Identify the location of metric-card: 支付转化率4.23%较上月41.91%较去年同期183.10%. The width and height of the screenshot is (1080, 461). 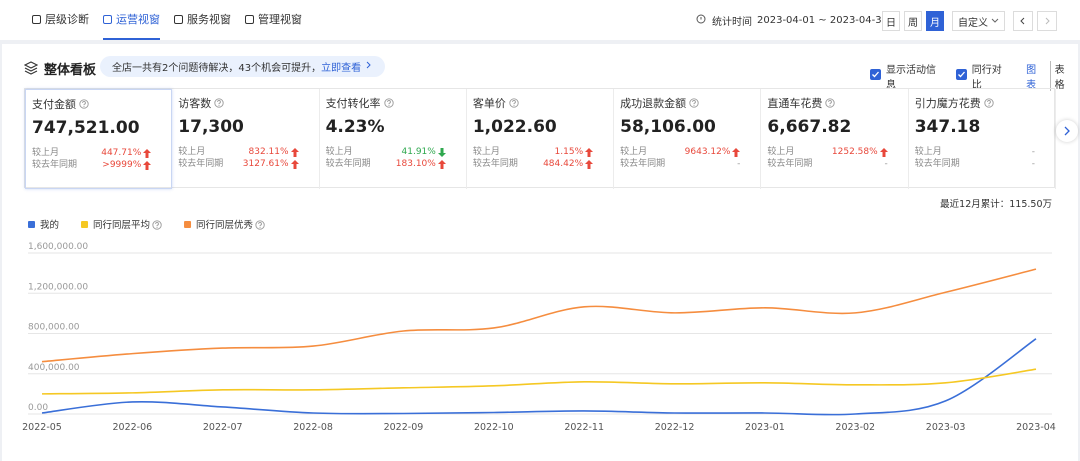
(393, 139).